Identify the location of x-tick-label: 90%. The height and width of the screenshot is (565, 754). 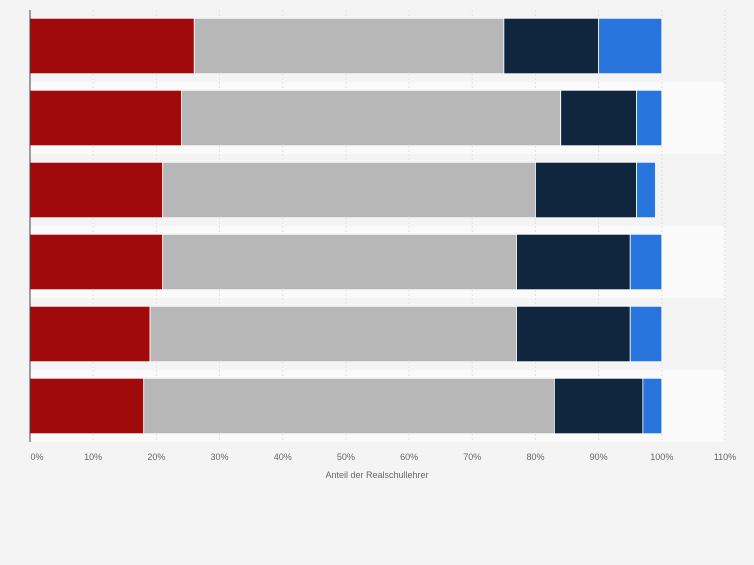
(599, 457).